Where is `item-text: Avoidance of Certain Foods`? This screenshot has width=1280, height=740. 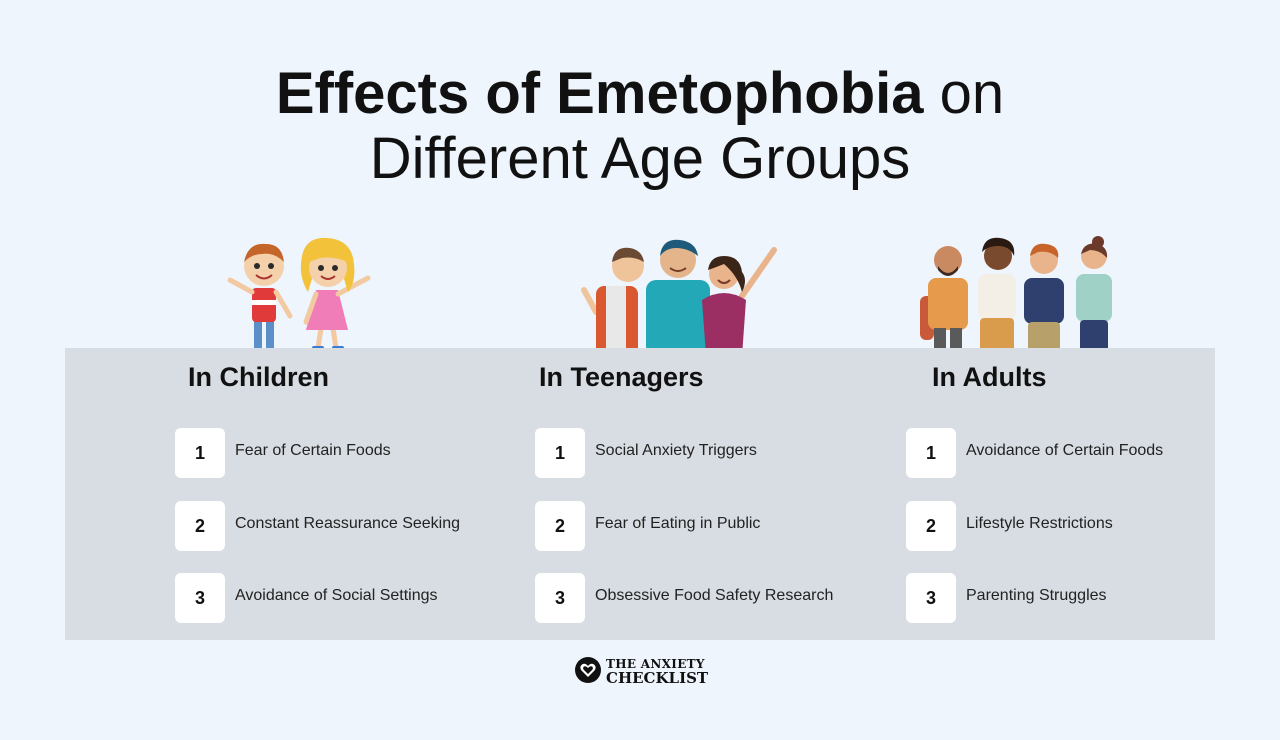 item-text: Avoidance of Certain Foods is located at coordinates (1065, 450).